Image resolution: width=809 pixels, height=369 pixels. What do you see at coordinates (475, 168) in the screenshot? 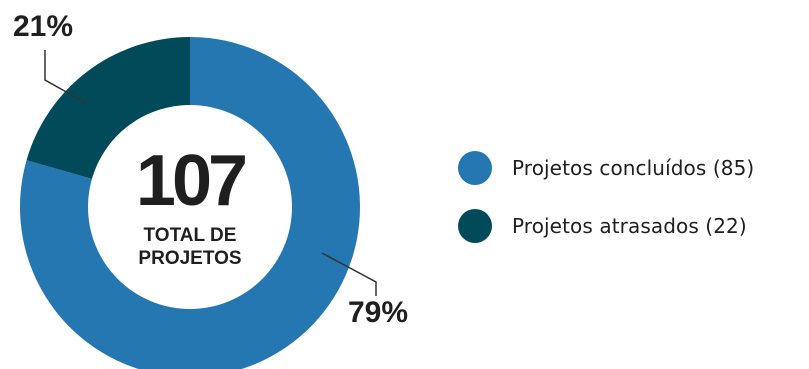
I see `legend-swatch-concluidos` at bounding box center [475, 168].